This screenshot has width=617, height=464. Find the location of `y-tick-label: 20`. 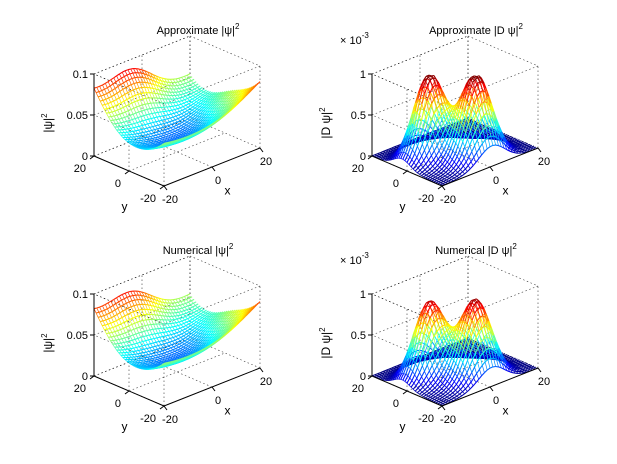

y-tick-label: 20 is located at coordinates (358, 169).